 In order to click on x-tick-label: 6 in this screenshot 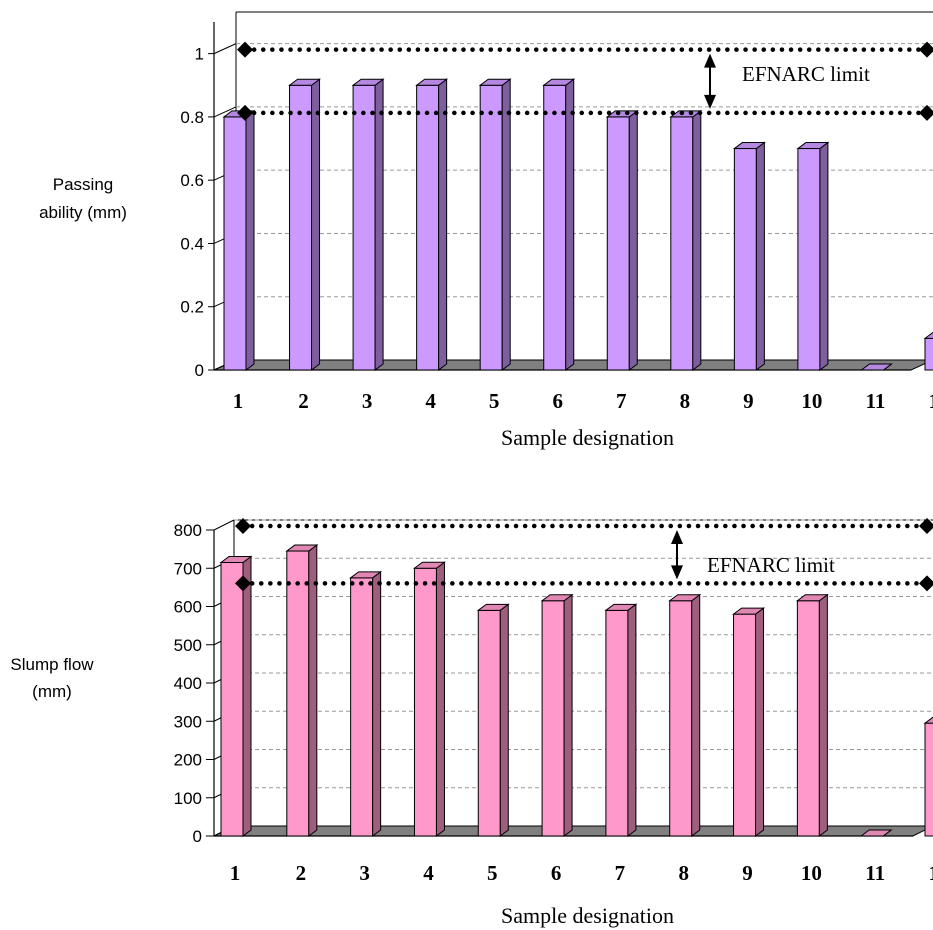, I will do `click(556, 873)`.